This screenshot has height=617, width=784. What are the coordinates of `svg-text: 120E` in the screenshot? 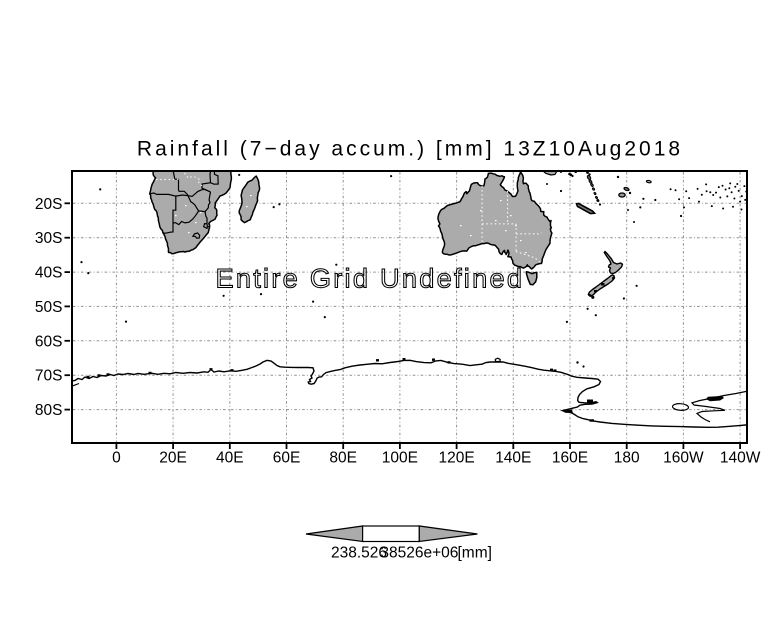 It's located at (456, 458).